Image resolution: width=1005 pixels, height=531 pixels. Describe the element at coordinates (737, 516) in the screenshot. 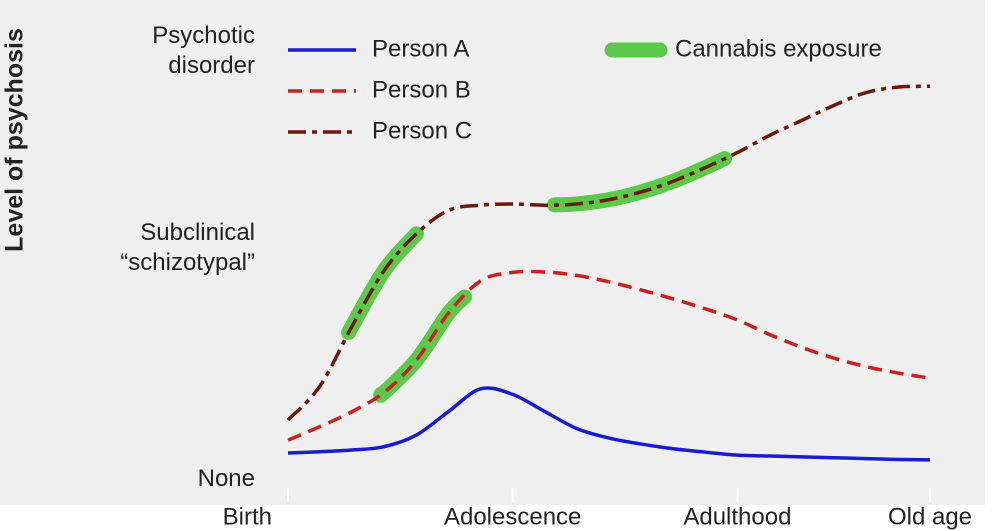

I see `x-tick-label: Adulthood` at that location.